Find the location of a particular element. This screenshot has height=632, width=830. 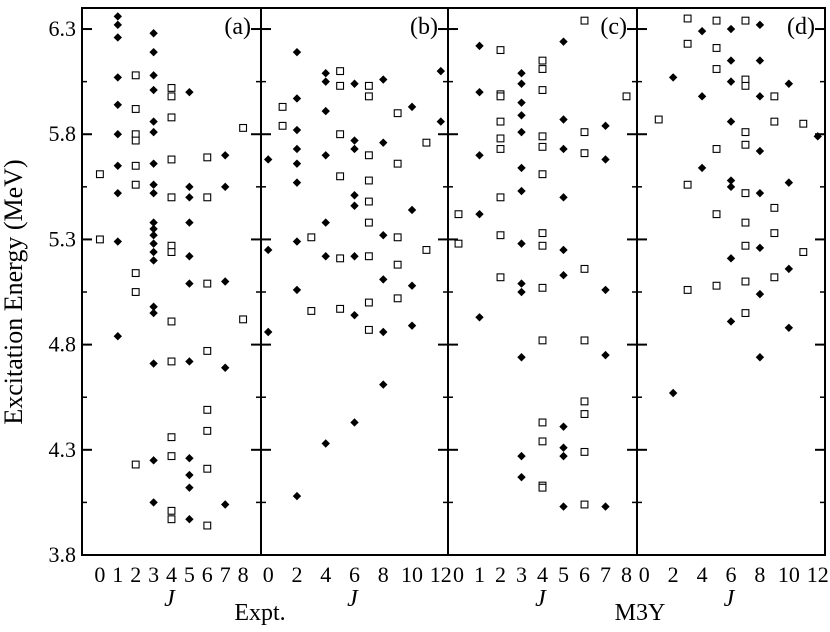

panel-label: (c) is located at coordinates (613, 27).